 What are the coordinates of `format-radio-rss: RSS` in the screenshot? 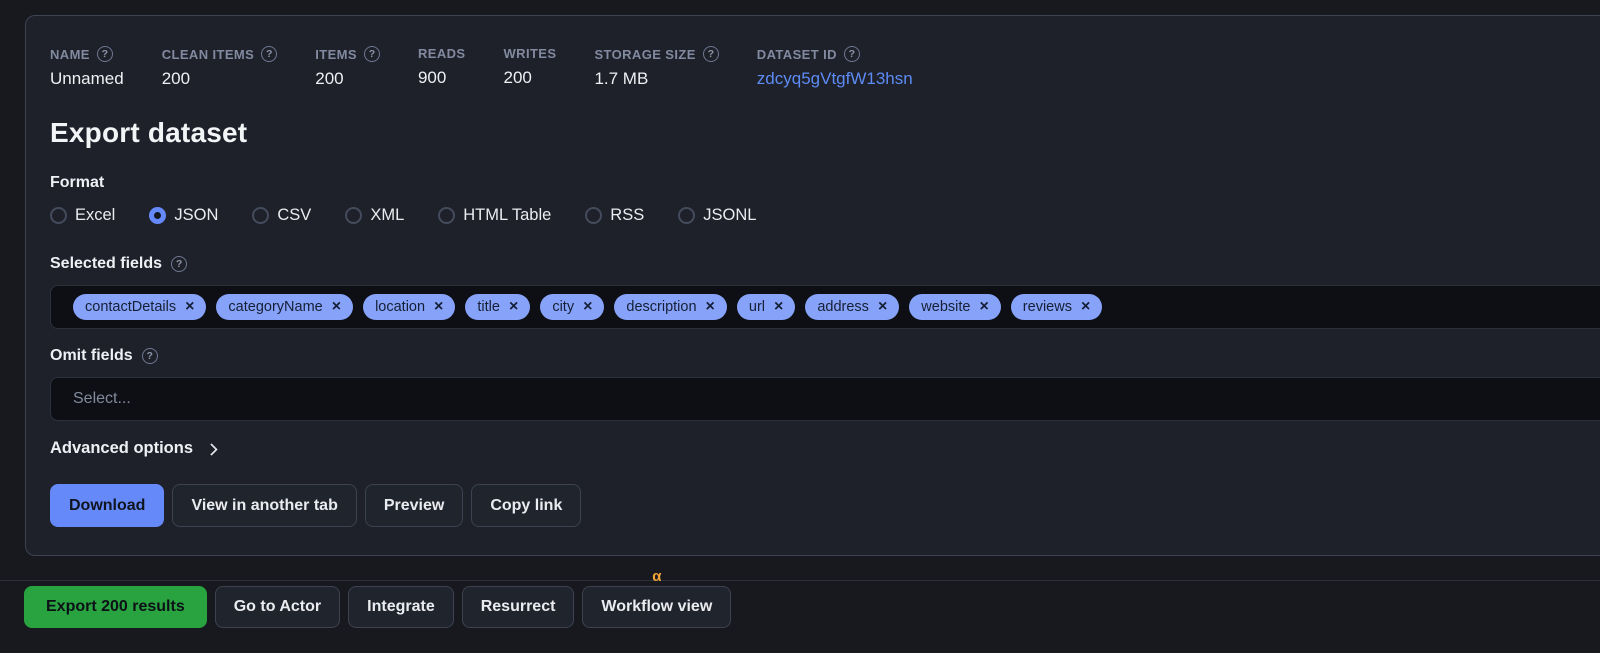 It's located at (614, 215).